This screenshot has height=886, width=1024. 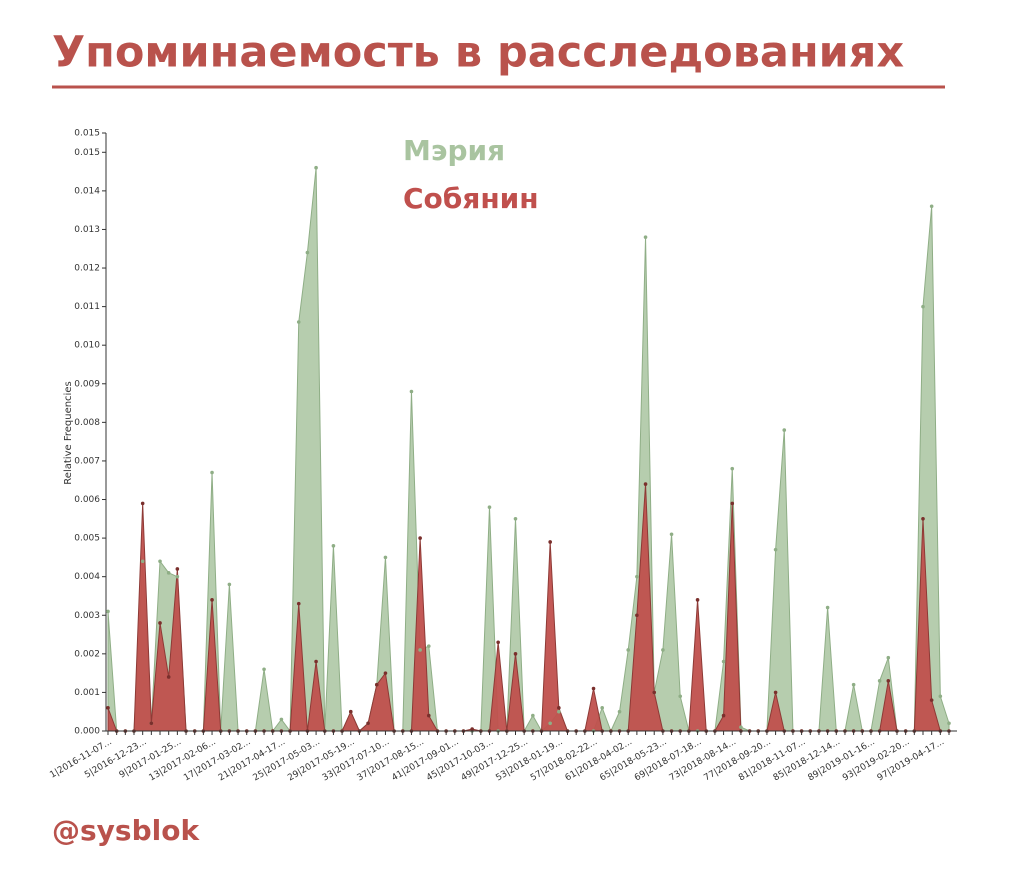 What do you see at coordinates (87, 539) in the screenshot?
I see `y-tick-label: 0.005` at bounding box center [87, 539].